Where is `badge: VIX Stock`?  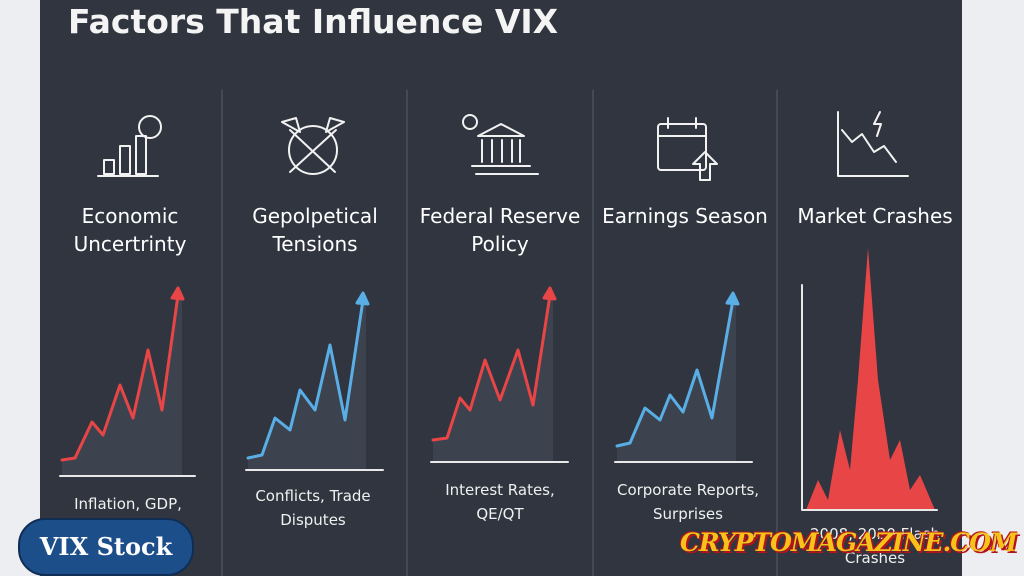
badge: VIX Stock is located at coordinates (106, 547).